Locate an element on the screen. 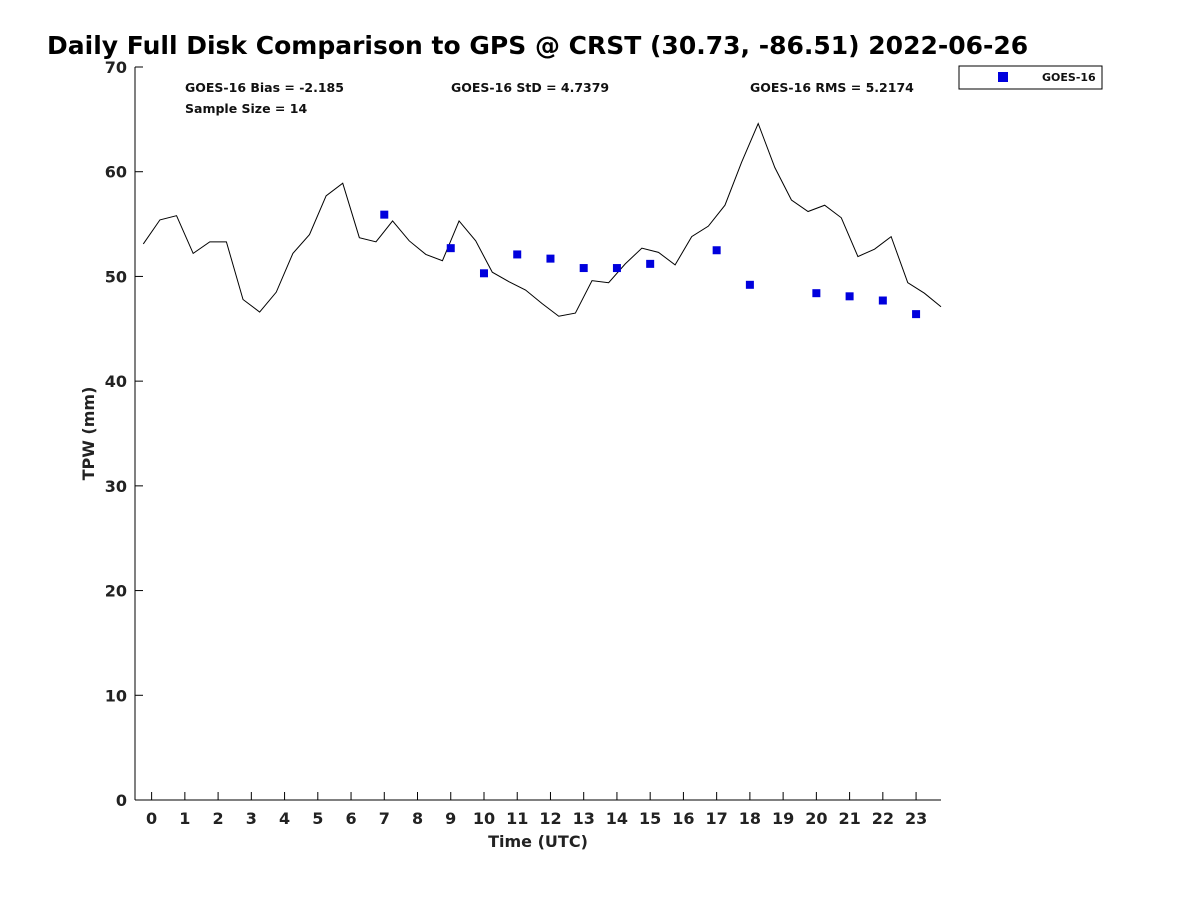 The height and width of the screenshot is (900, 1200). y-tick-label: 20 is located at coordinates (116, 591).